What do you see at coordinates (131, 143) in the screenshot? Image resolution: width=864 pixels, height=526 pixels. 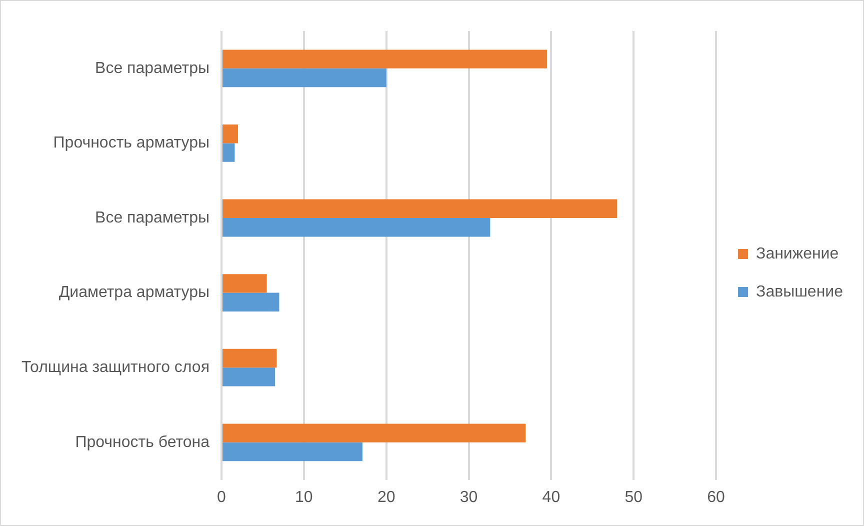 I see `y-tick-label: Прочность арматуры` at bounding box center [131, 143].